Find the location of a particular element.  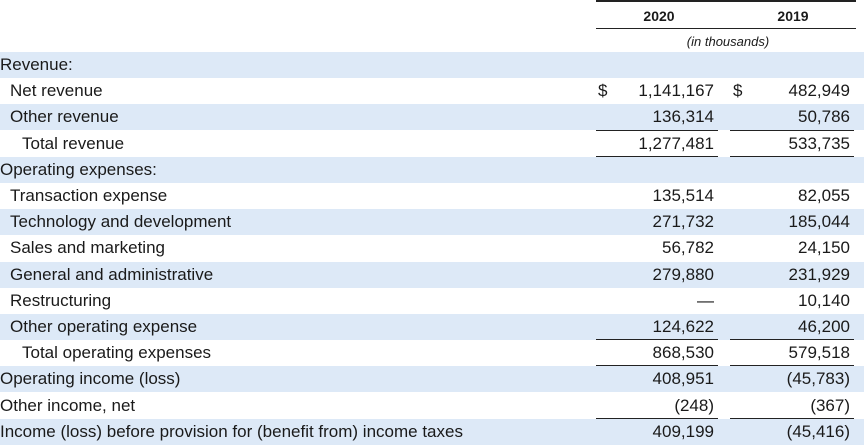

value-2019: 50,786 is located at coordinates (824, 117).